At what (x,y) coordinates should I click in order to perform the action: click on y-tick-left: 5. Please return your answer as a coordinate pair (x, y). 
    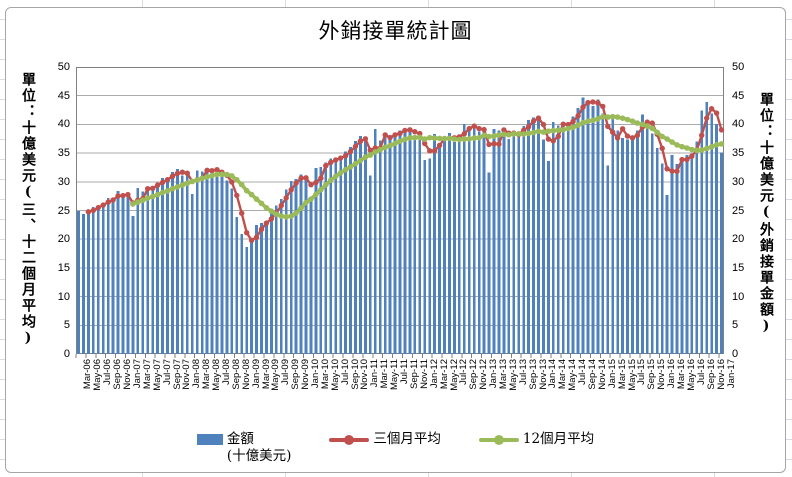
    Looking at the image, I should click on (66, 325).